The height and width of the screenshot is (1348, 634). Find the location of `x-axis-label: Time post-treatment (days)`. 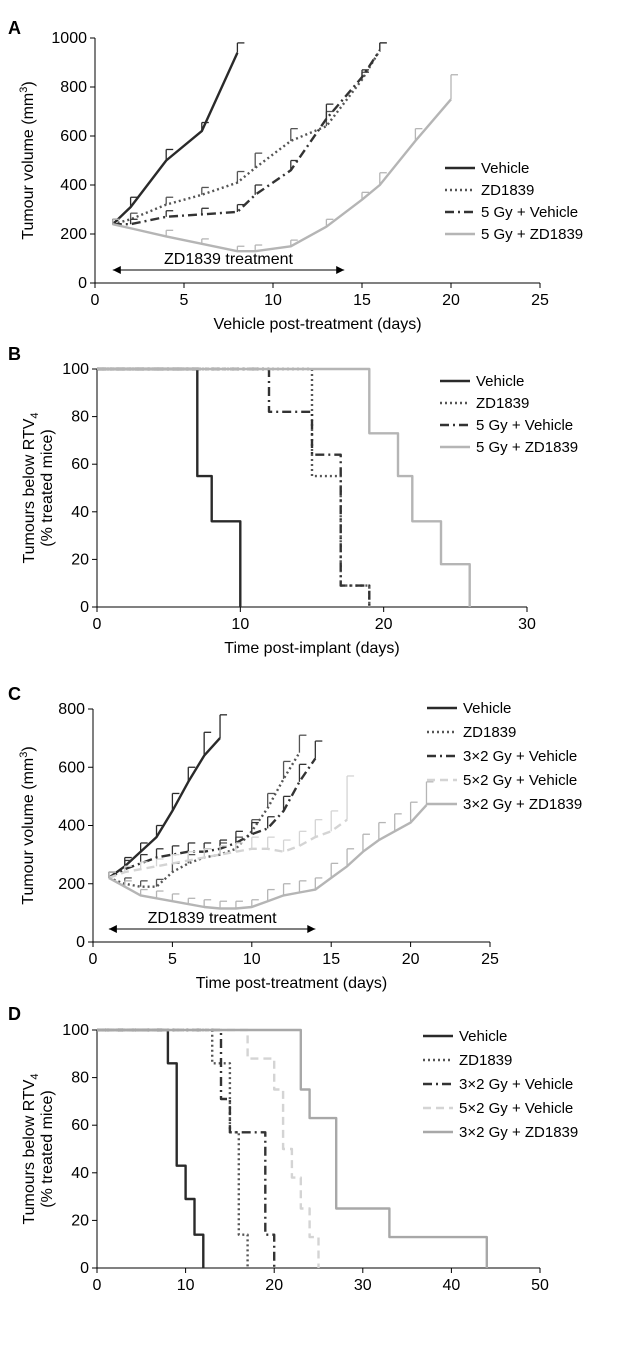

x-axis-label: Time post-treatment (days) is located at coordinates (291, 983).